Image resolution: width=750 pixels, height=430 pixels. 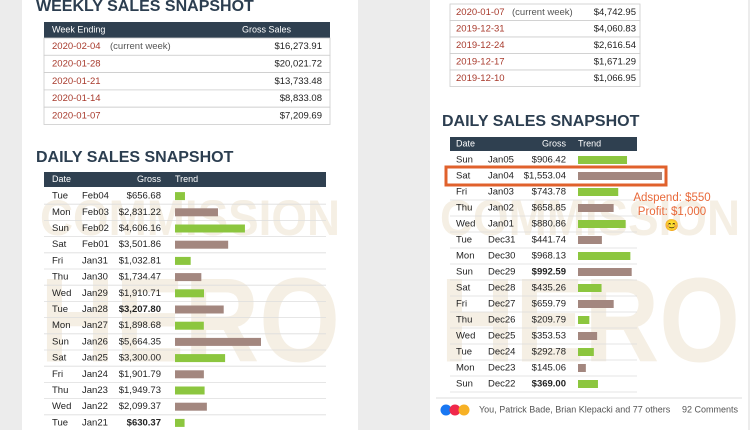 I want to click on gross-sales: $1,671.29, so click(x=615, y=61).